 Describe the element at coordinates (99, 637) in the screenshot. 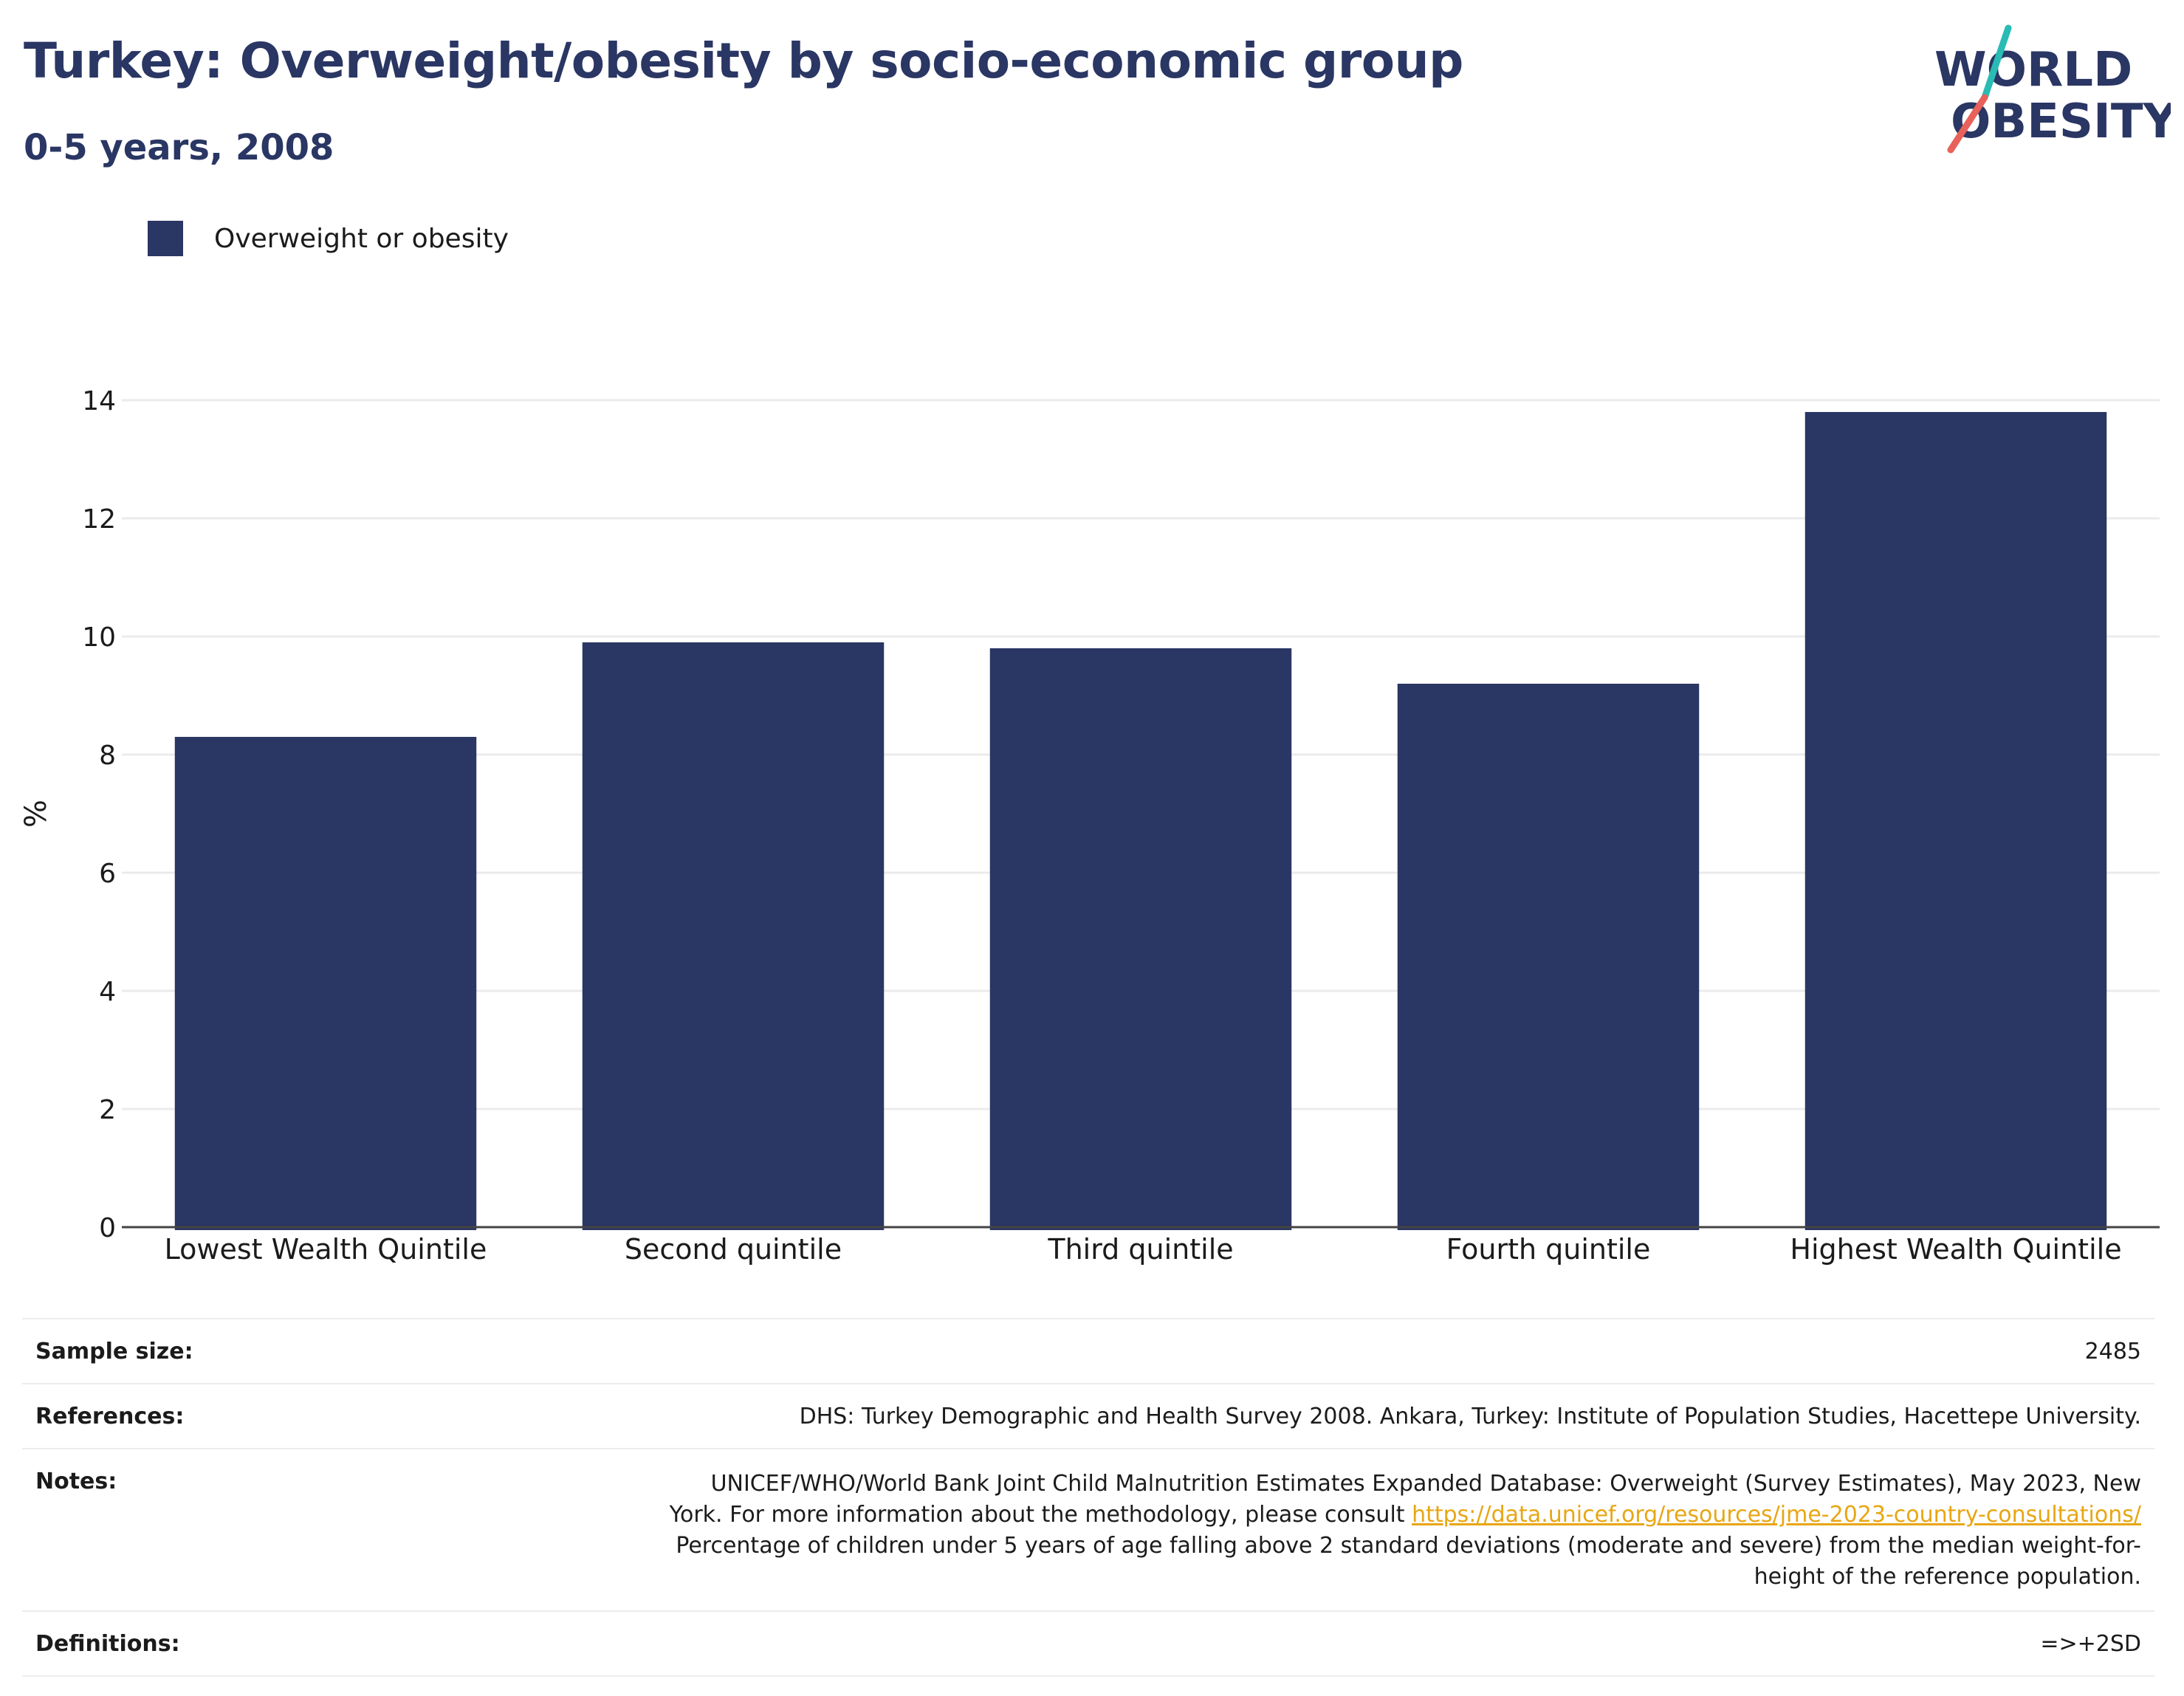

I see `y-tick-label: 10` at that location.